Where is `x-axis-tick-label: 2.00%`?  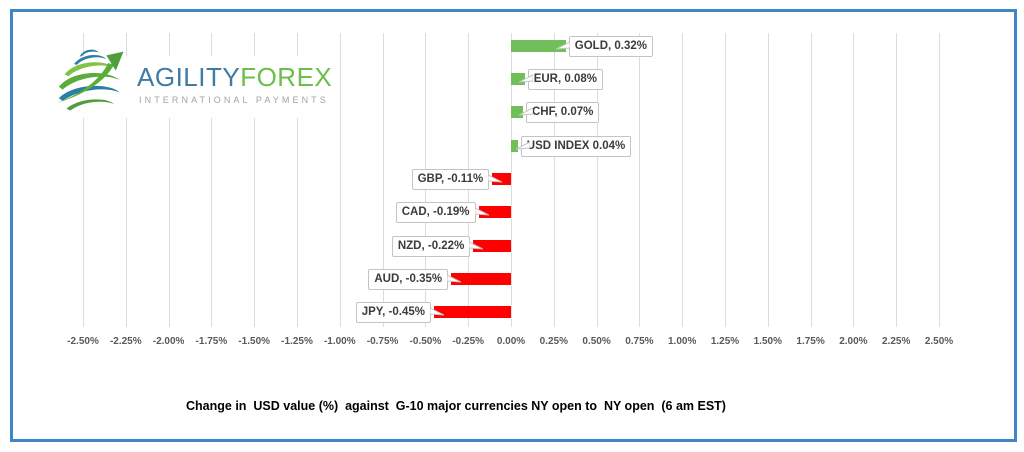
x-axis-tick-label: 2.00% is located at coordinates (853, 341).